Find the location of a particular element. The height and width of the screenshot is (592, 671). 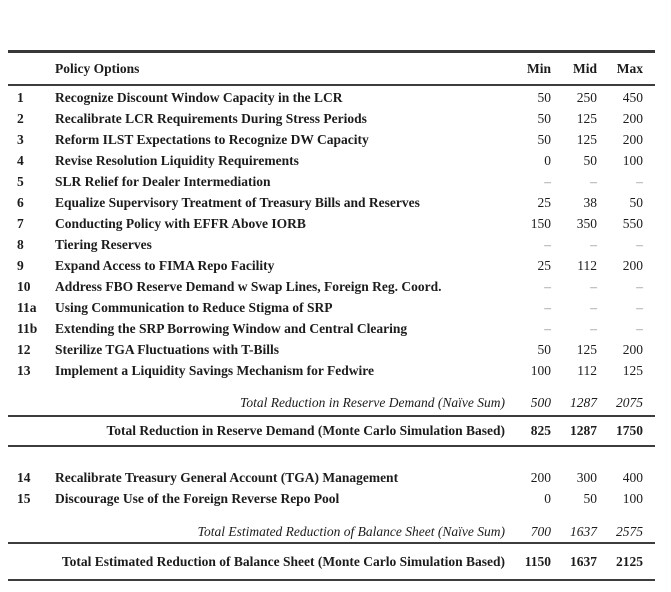

table-top-rule is located at coordinates (331, 51).